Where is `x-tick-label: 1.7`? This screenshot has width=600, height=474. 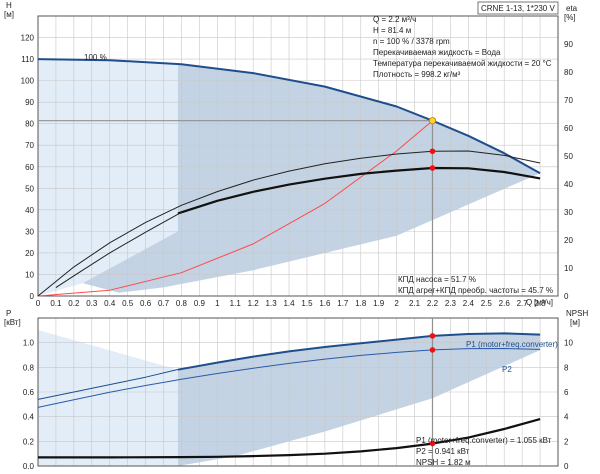 x-tick-label: 1.7 is located at coordinates (343, 303).